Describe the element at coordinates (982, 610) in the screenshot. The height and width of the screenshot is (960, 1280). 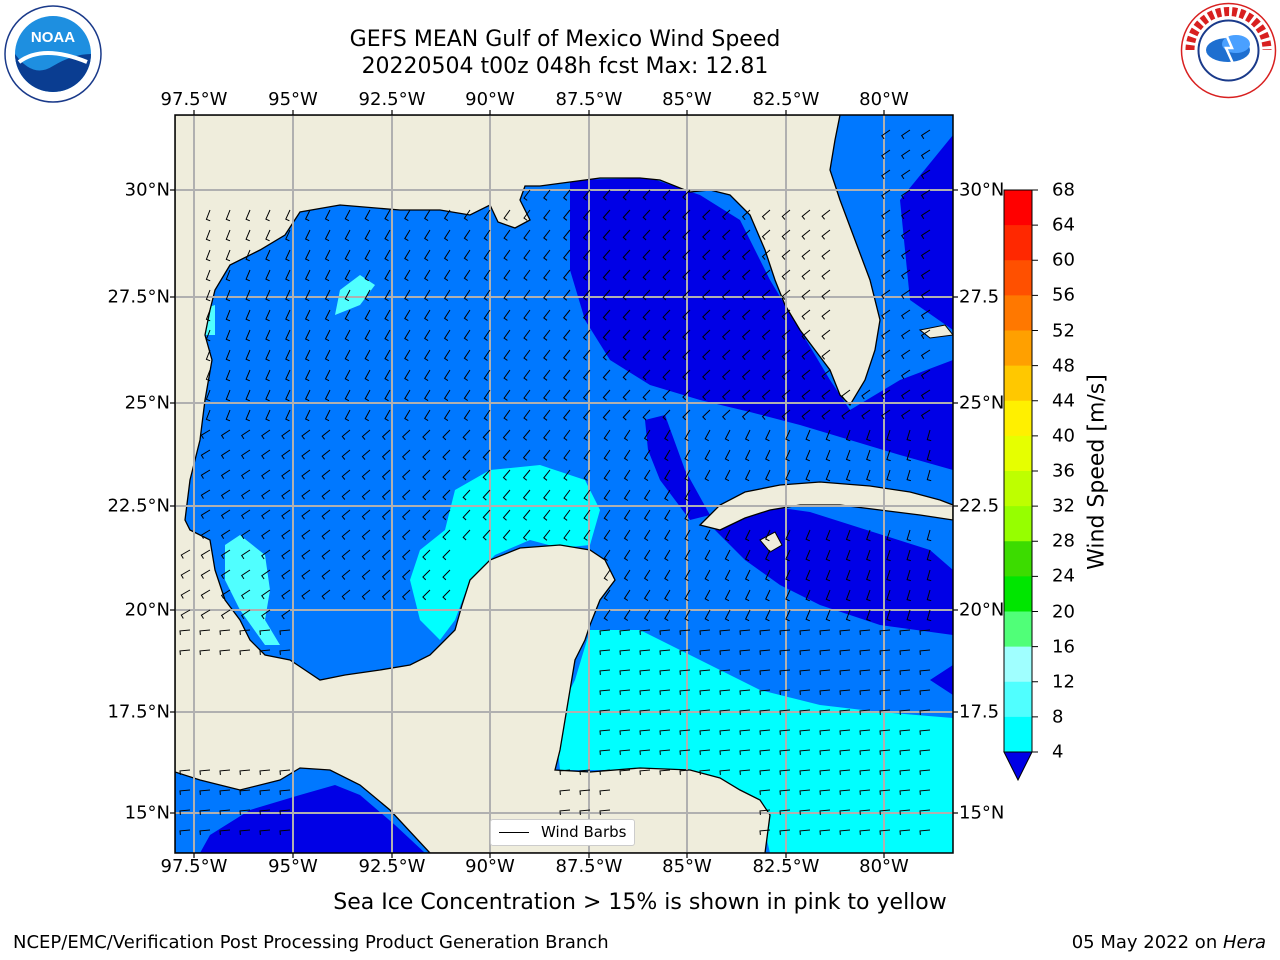
I see `lat-label-right: 20°N` at that location.